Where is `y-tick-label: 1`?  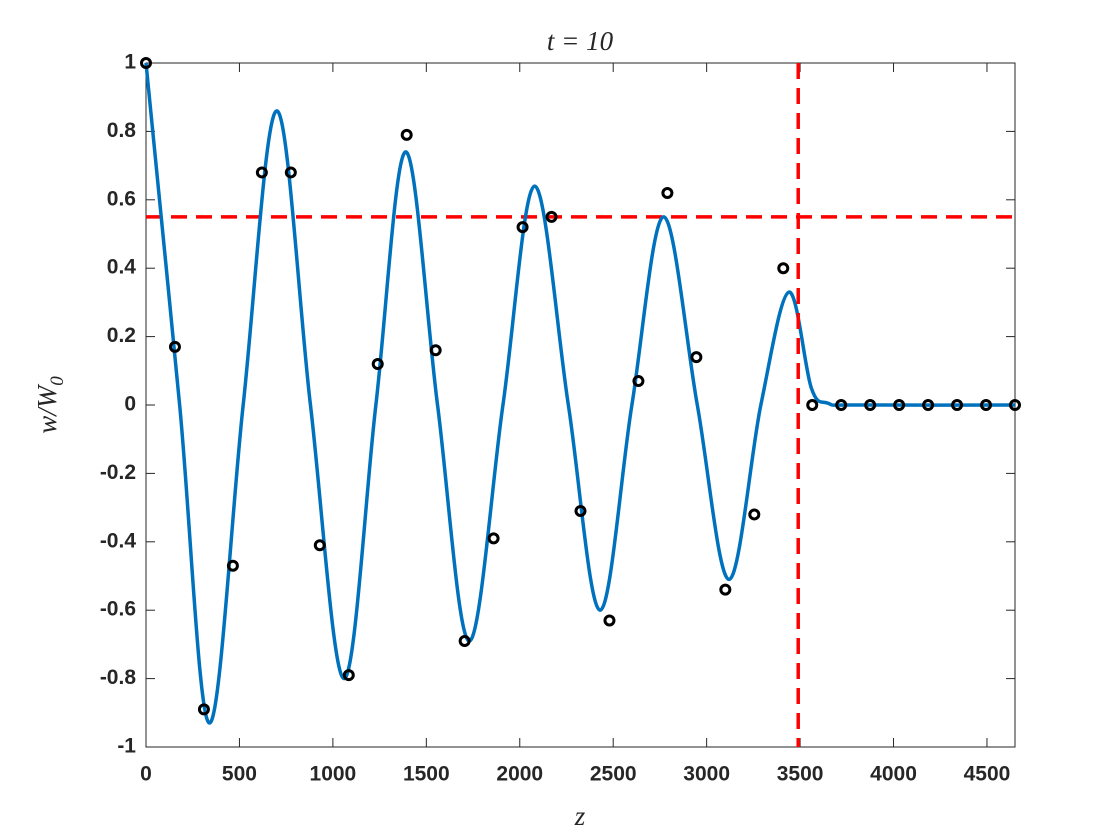
y-tick-label: 1 is located at coordinates (130, 62).